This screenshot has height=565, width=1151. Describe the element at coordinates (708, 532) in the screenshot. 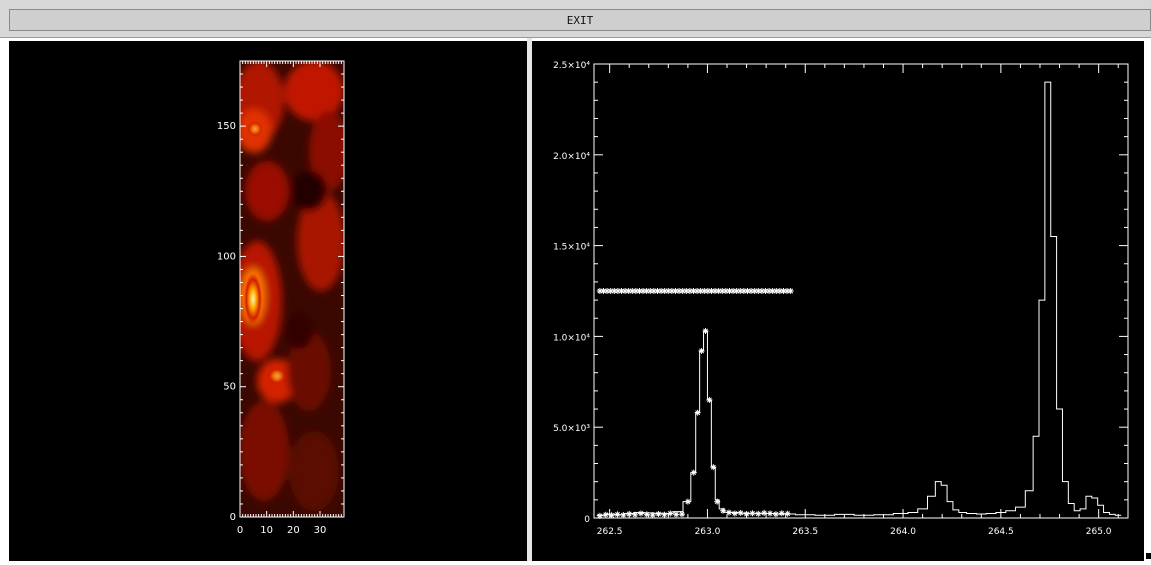

I see `x-tick-label: 263.0` at that location.